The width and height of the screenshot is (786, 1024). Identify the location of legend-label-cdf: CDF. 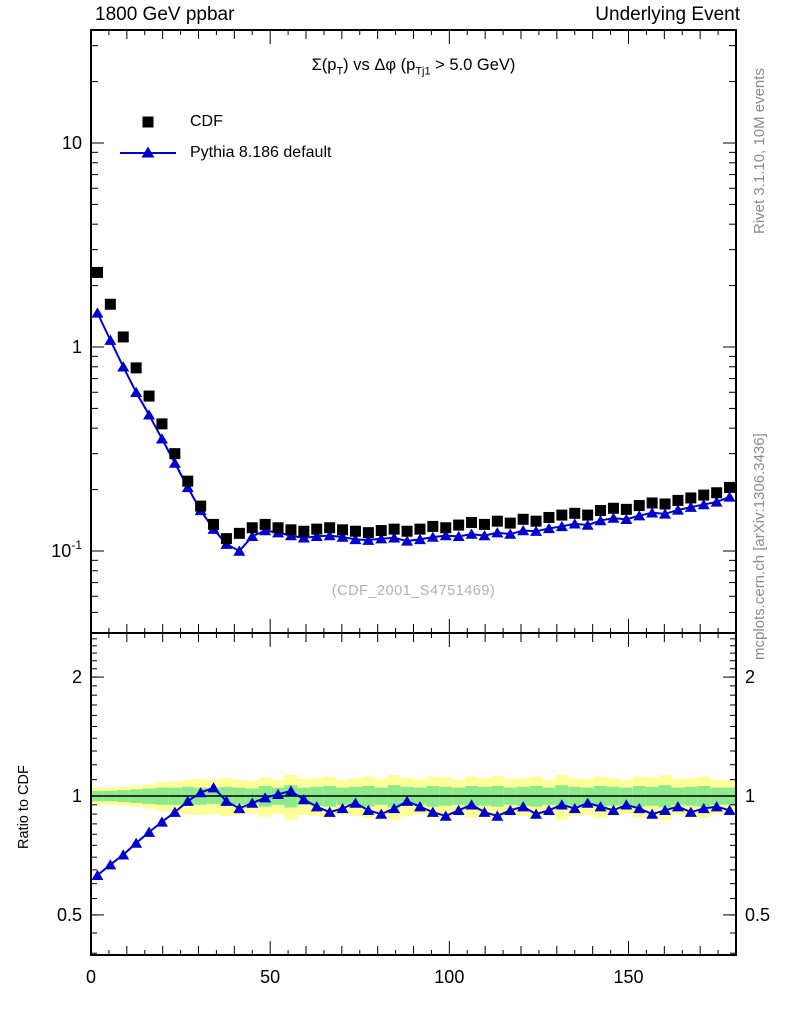
(206, 121).